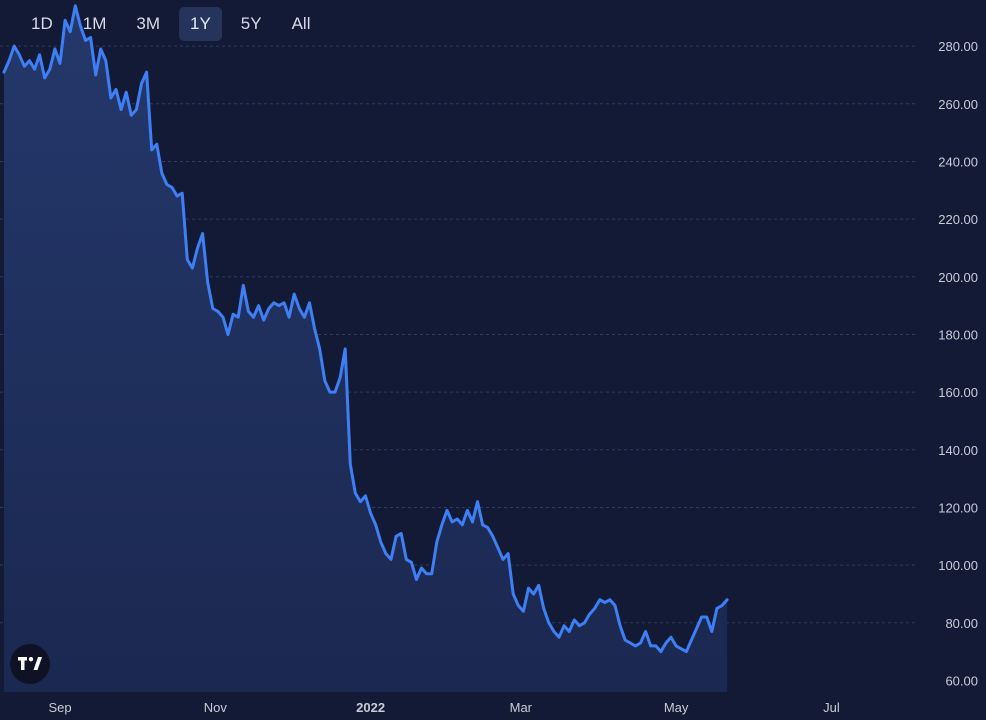  I want to click on range-tab-3m: 3M, so click(148, 23).